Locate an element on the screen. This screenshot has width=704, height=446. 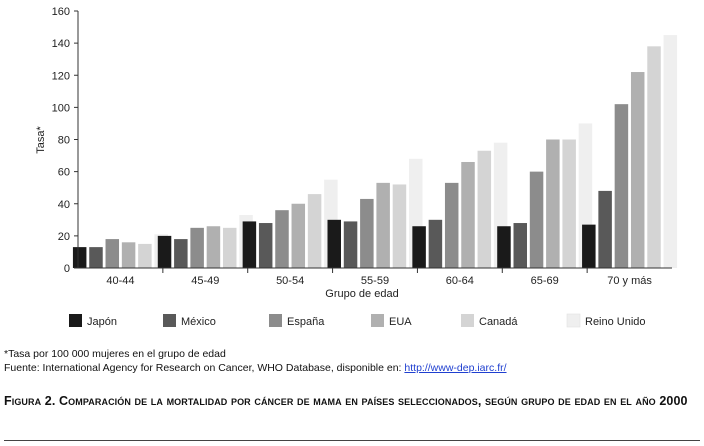
y-tick-label: 120 is located at coordinates (61, 76).